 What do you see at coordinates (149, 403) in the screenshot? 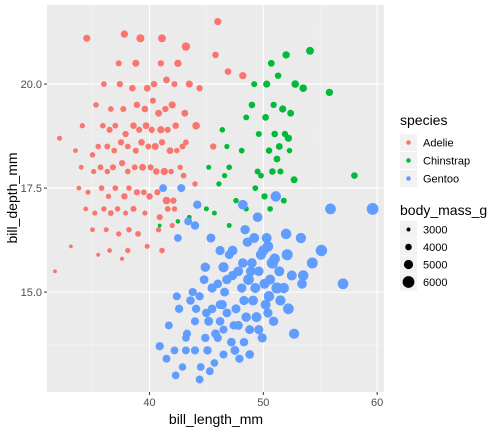
I see `x-tick-label: 40` at bounding box center [149, 403].